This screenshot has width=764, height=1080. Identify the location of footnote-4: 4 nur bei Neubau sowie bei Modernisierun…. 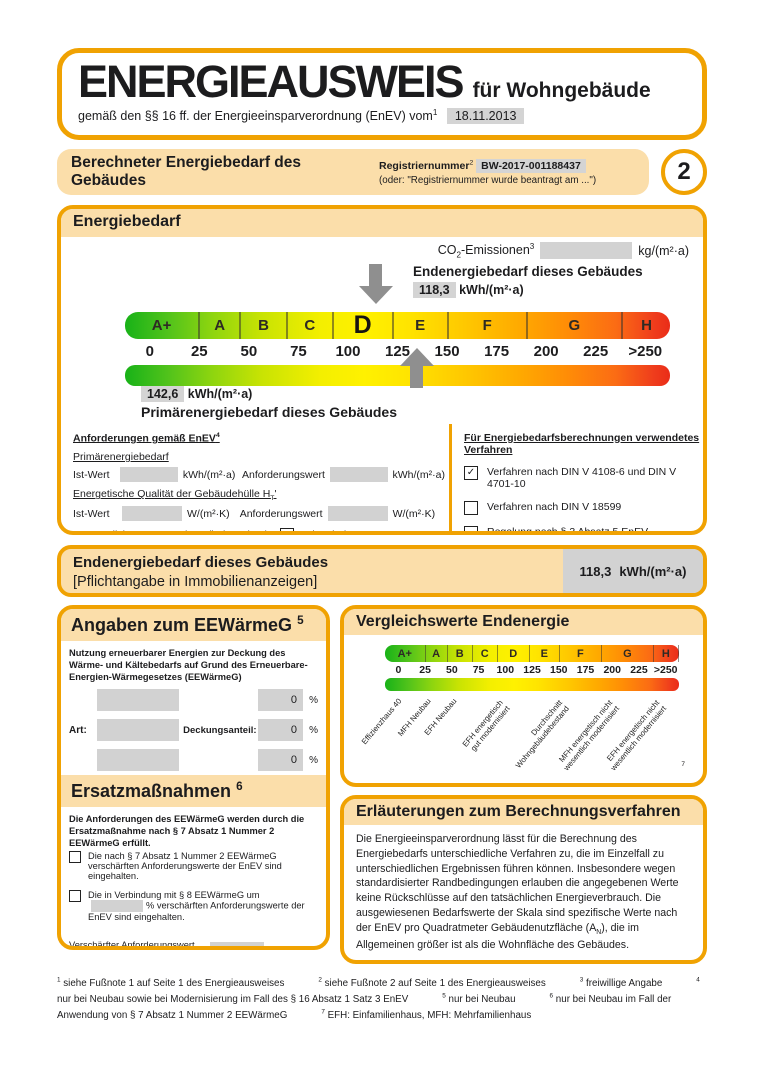
(378, 990).